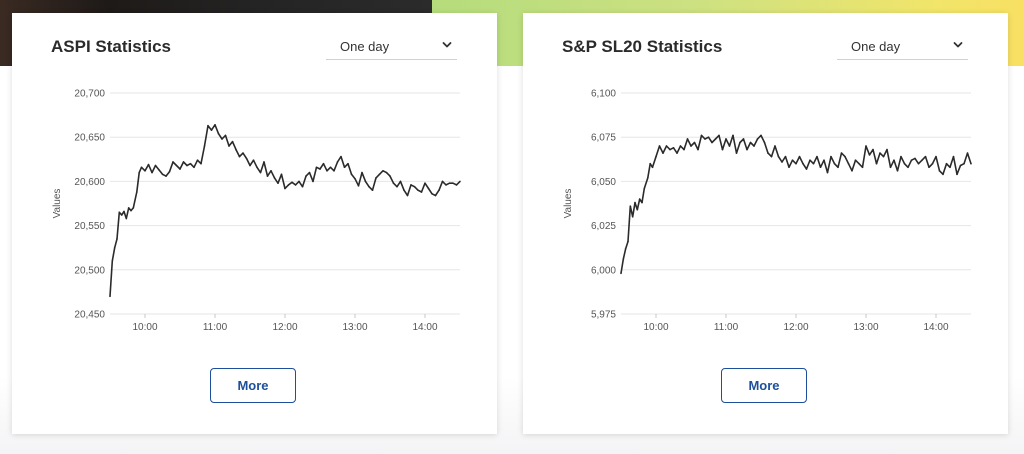 The image size is (1024, 454). Describe the element at coordinates (603, 94) in the screenshot. I see `y-tick-label: 6,100` at that location.